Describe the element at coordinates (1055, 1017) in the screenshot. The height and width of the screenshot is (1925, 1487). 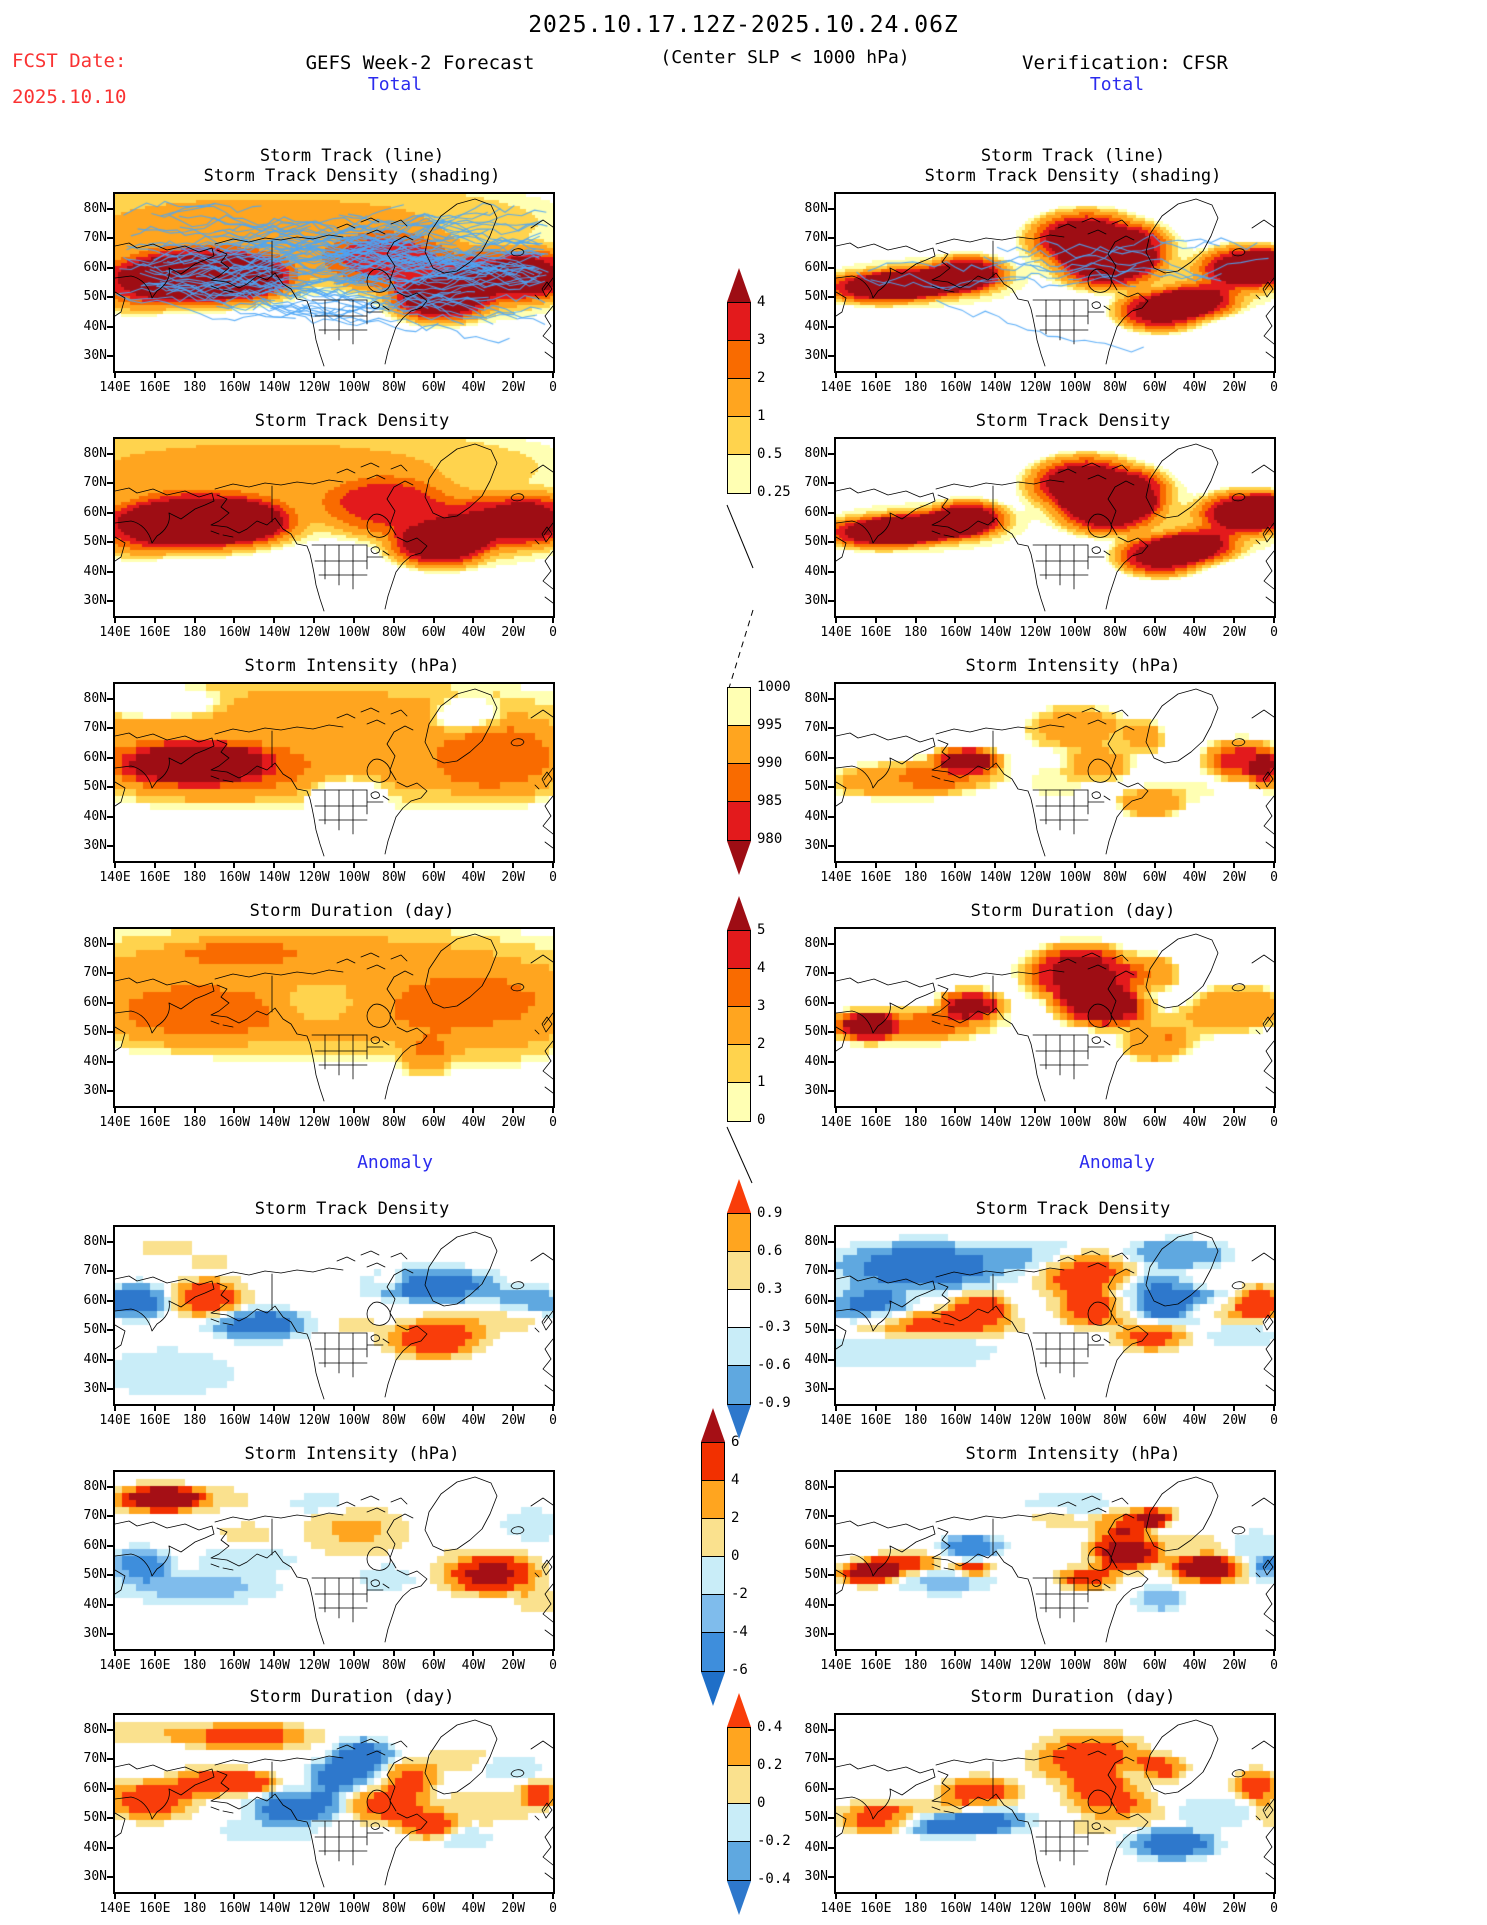
I see `map-cfsr-duration-total` at that location.